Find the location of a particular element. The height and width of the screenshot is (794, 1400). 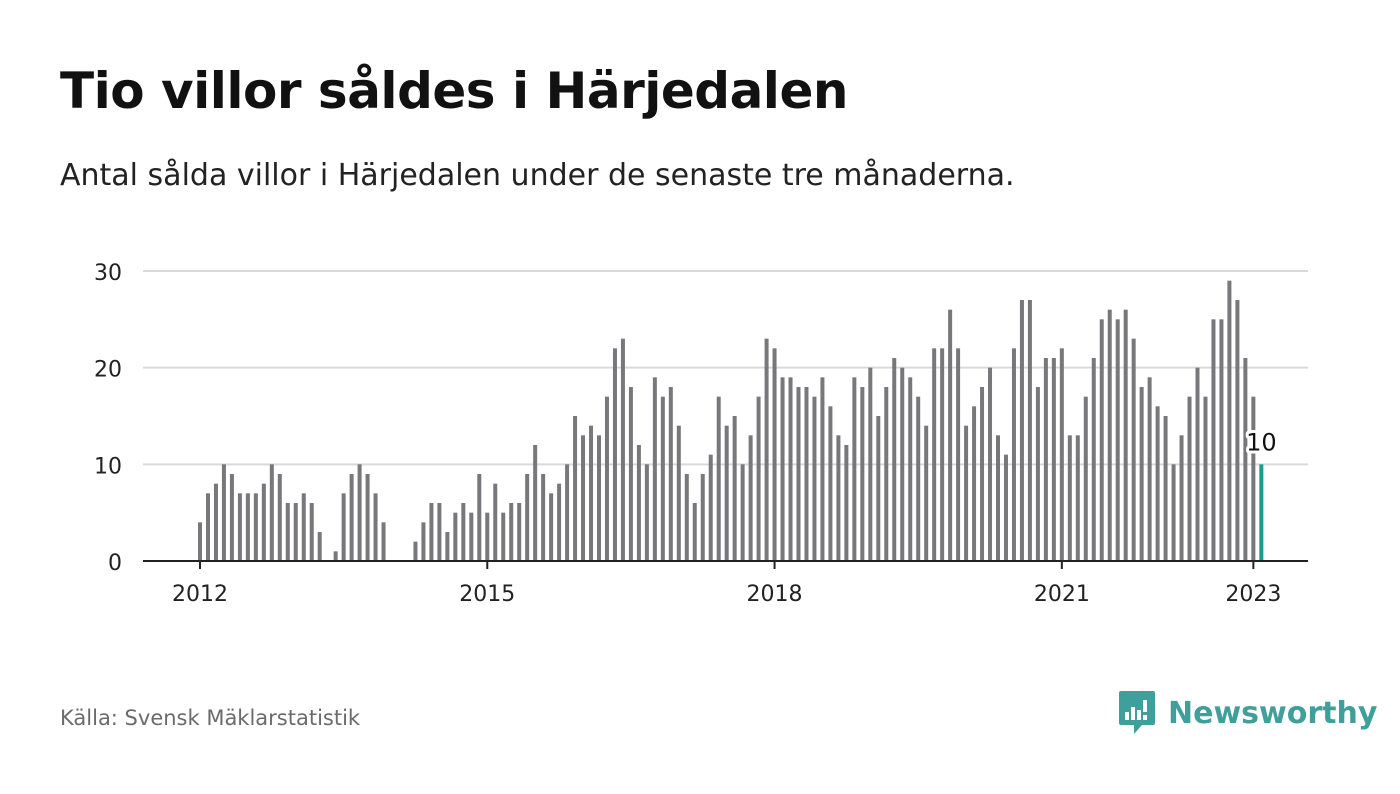

x-tick-label: 2012 is located at coordinates (200, 594).